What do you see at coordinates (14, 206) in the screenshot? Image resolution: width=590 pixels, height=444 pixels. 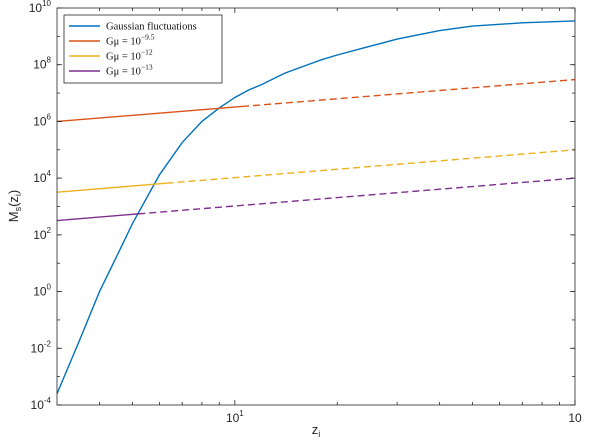 I see `y-axis-label: Ms(zi)` at bounding box center [14, 206].